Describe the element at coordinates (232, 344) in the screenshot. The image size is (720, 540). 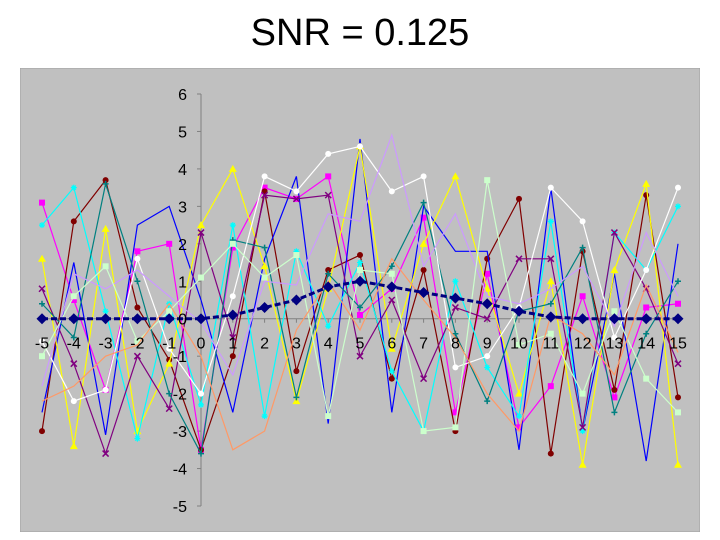
I see `x-tick-label: 1` at that location.